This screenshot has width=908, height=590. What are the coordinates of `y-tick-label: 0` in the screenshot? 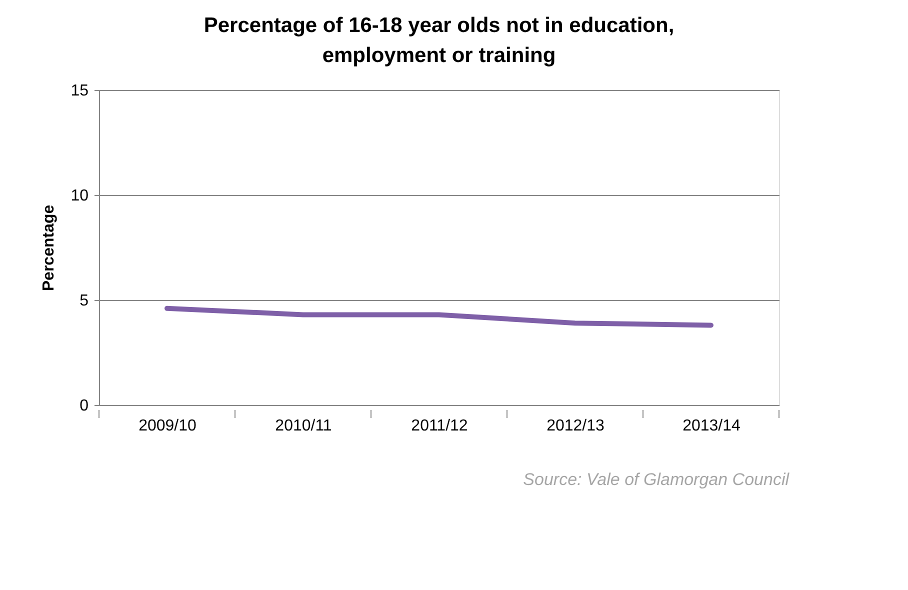 It's located at (84, 406).